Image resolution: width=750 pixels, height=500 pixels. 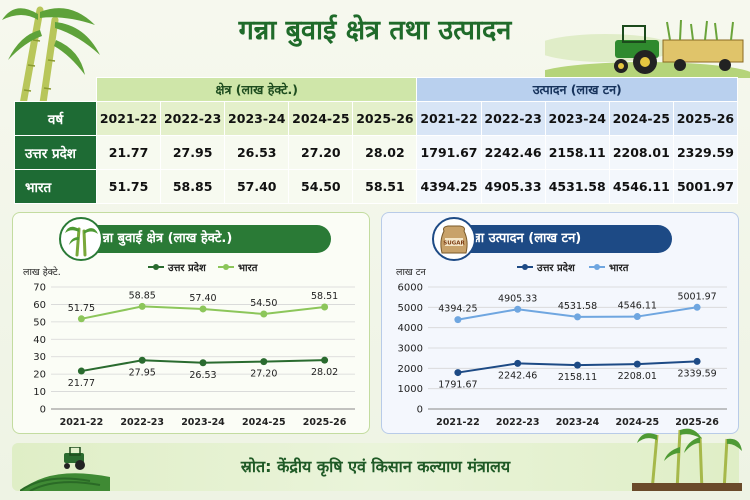 I want to click on tractor-icon, so click(x=647, y=48).